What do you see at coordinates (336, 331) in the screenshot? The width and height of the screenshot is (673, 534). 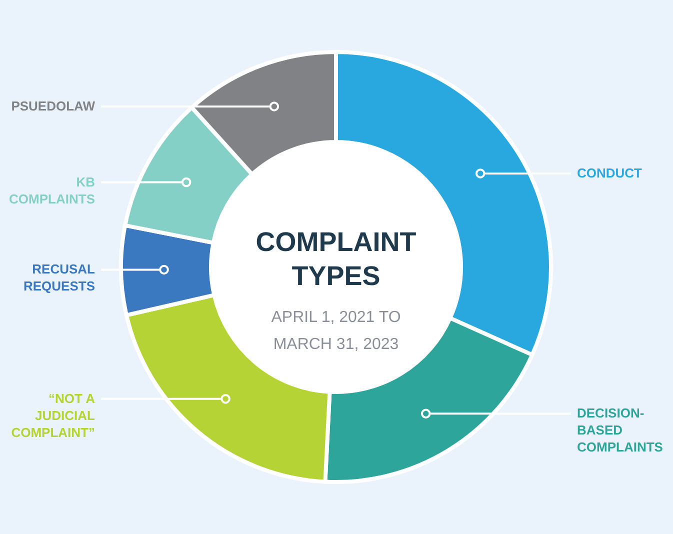 I see `text: APRIL 1, 2021 TO MARCH 31, 2023` at bounding box center [336, 331].